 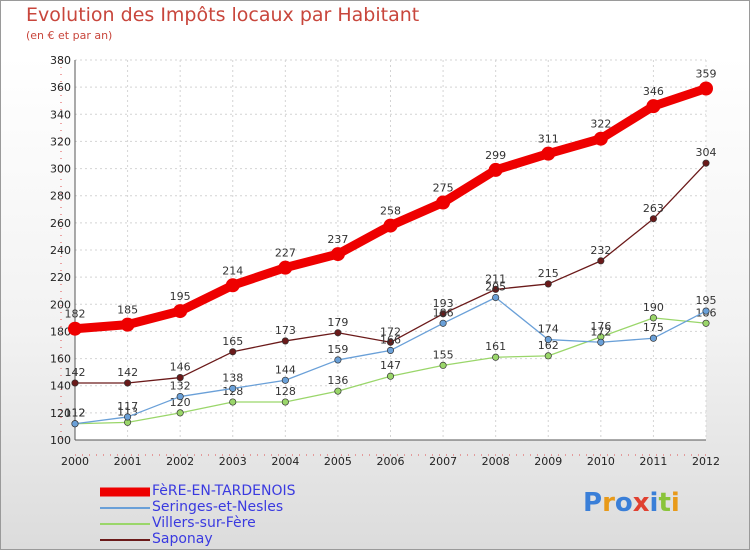 What do you see at coordinates (285, 330) in the screenshot?
I see `series-0-label-4: 173` at bounding box center [285, 330].